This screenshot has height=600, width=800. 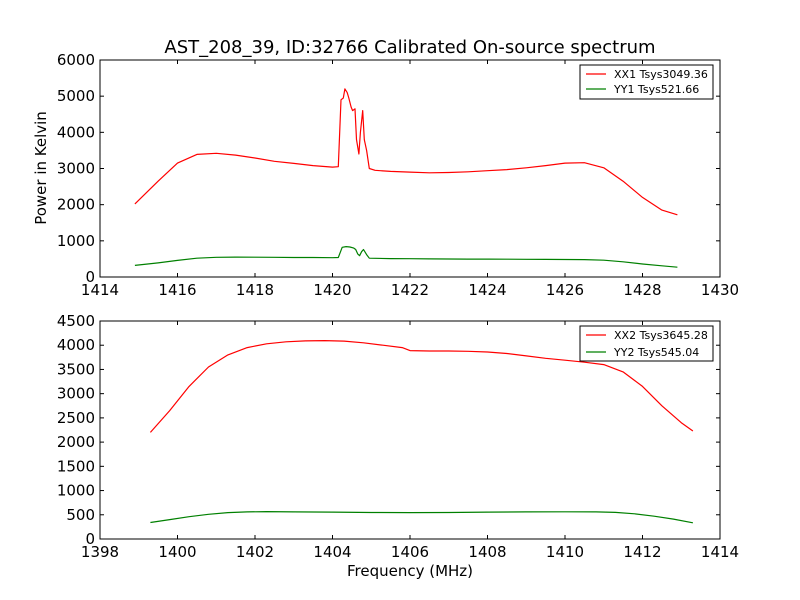 What do you see at coordinates (720, 290) in the screenshot?
I see `top-x-tick-label: 1430` at bounding box center [720, 290].